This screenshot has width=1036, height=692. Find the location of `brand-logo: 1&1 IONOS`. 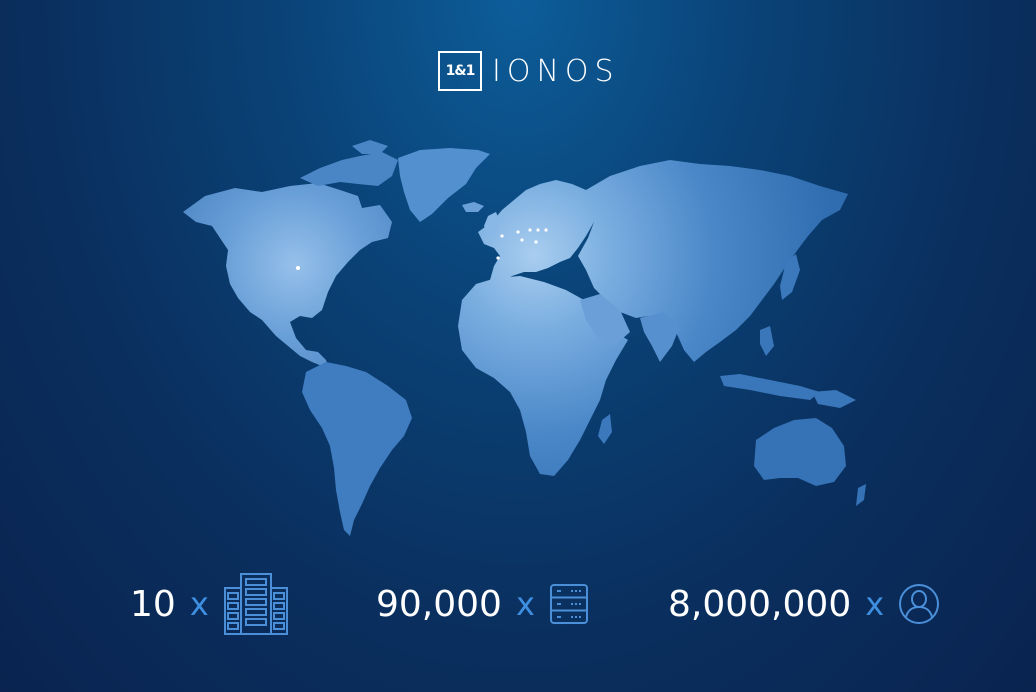

brand-logo: 1&1 IONOS is located at coordinates (529, 71).